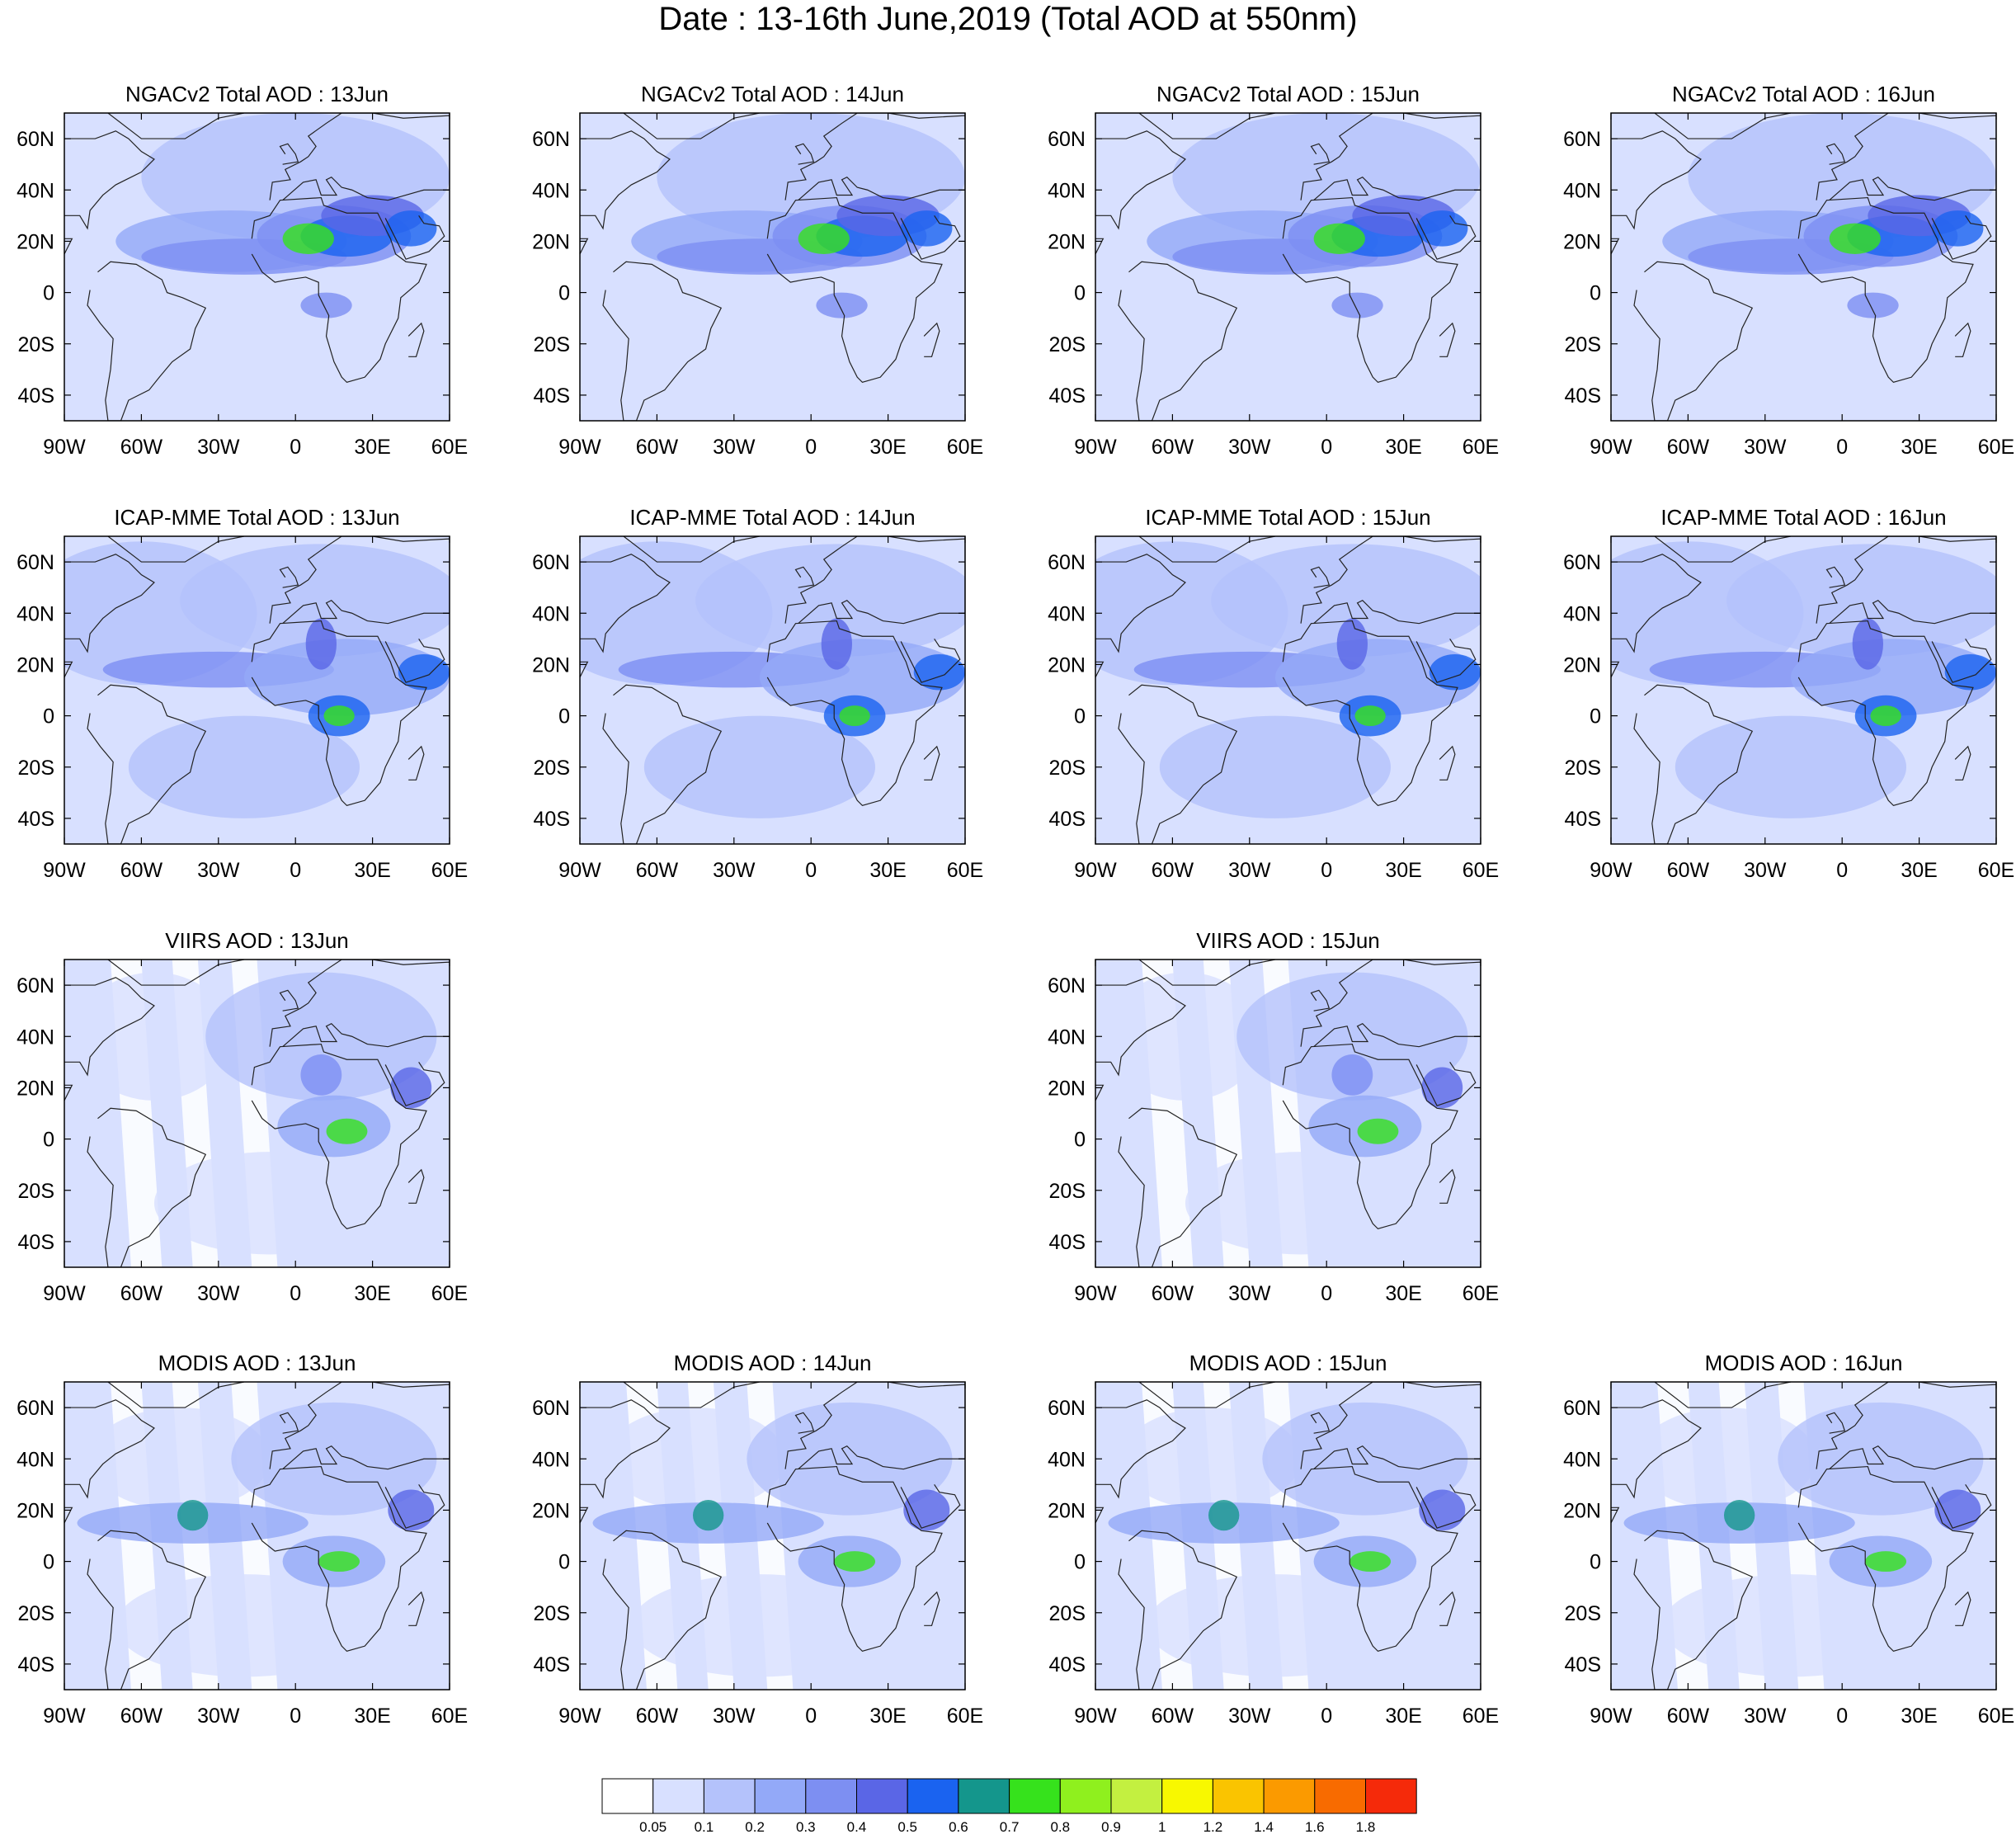  Describe the element at coordinates (1288, 1363) in the screenshot. I see `panel-title: MODIS AOD : 15Jun` at that location.